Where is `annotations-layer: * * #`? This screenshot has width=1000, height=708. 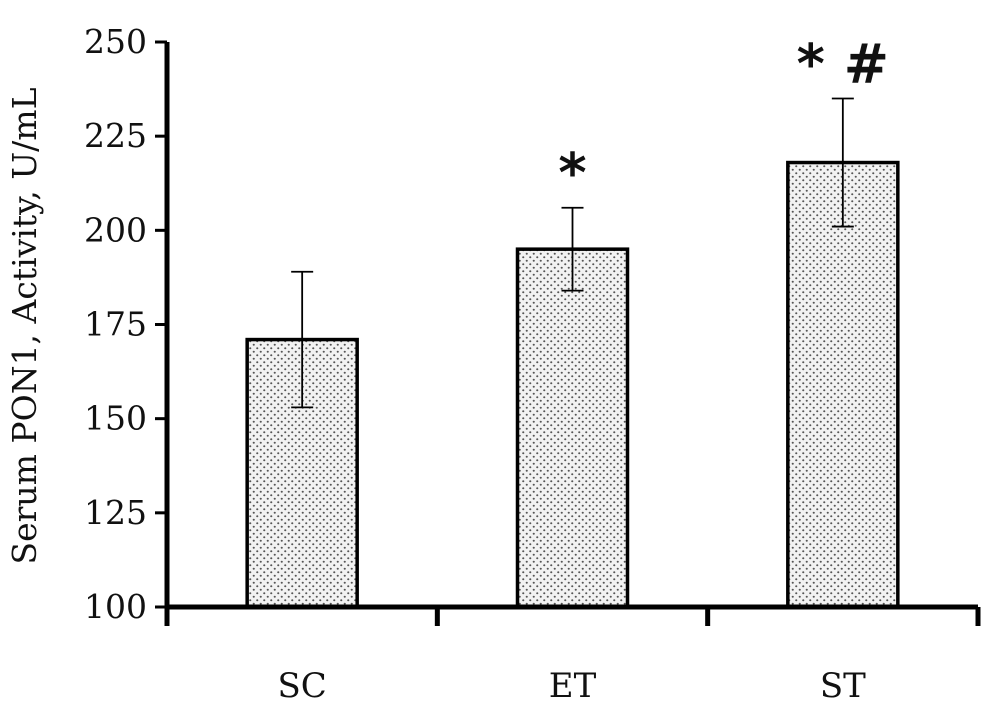 annotations-layer: * * # is located at coordinates (723, 119).